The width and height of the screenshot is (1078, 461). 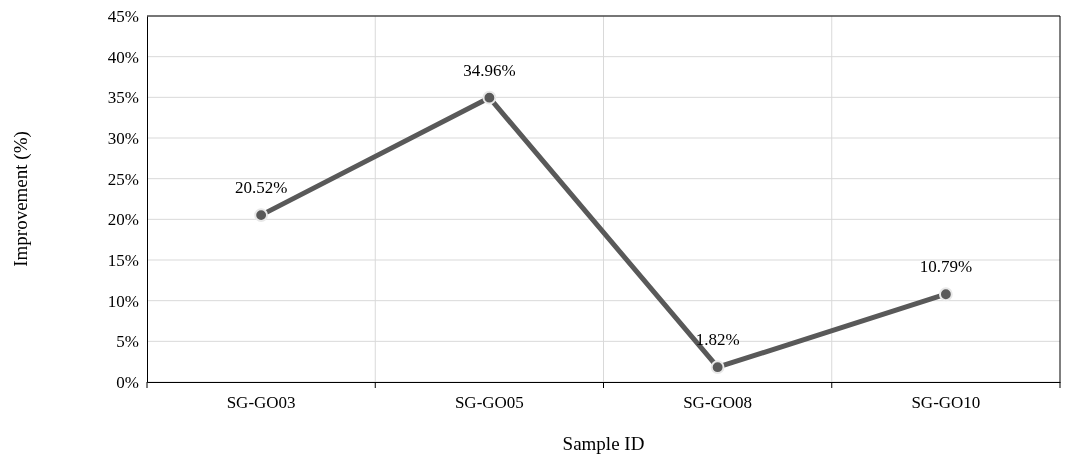 I want to click on data-label: 20.52%, so click(x=261, y=188).